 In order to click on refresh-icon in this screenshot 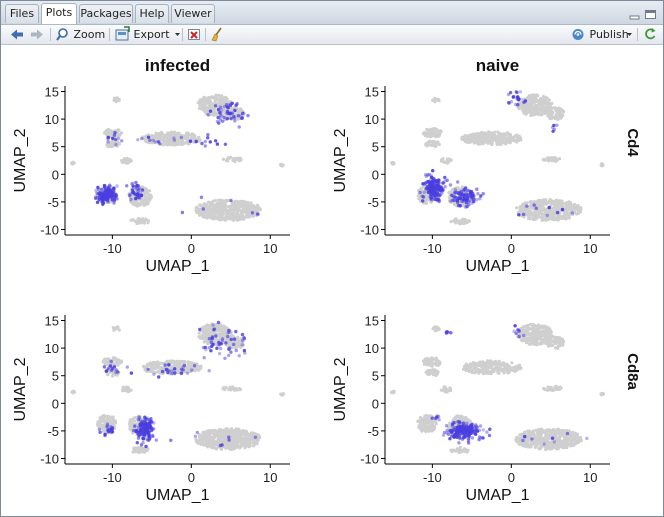, I will do `click(650, 34)`.